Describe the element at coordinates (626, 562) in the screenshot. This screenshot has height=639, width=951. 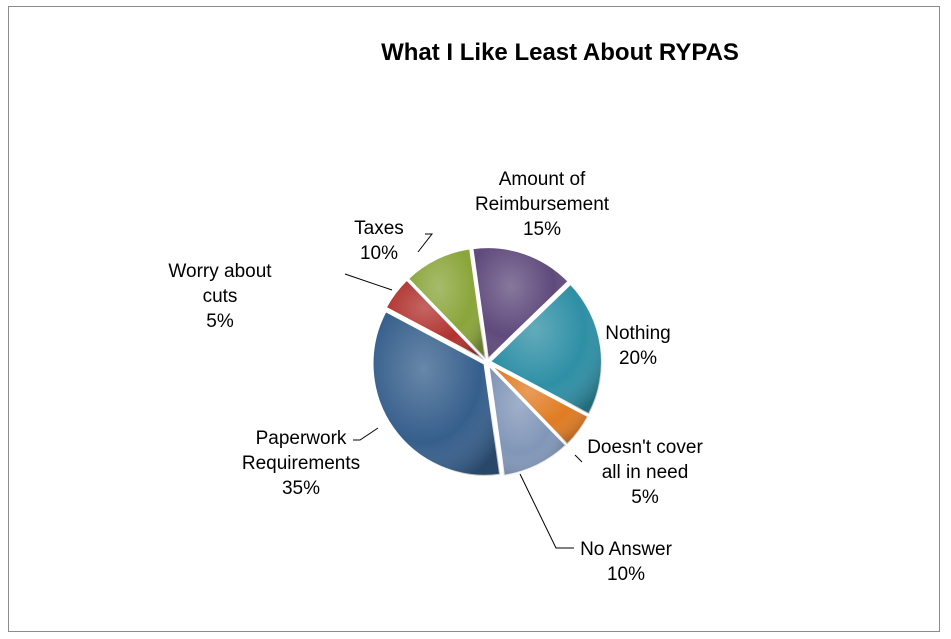
I see `slice-label-3: No Answer 10%` at that location.